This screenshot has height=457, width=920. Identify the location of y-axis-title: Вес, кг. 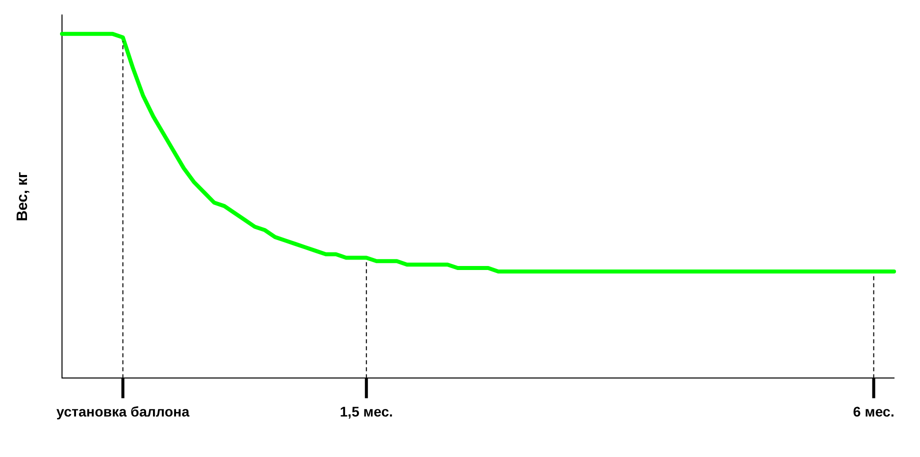
(23, 197).